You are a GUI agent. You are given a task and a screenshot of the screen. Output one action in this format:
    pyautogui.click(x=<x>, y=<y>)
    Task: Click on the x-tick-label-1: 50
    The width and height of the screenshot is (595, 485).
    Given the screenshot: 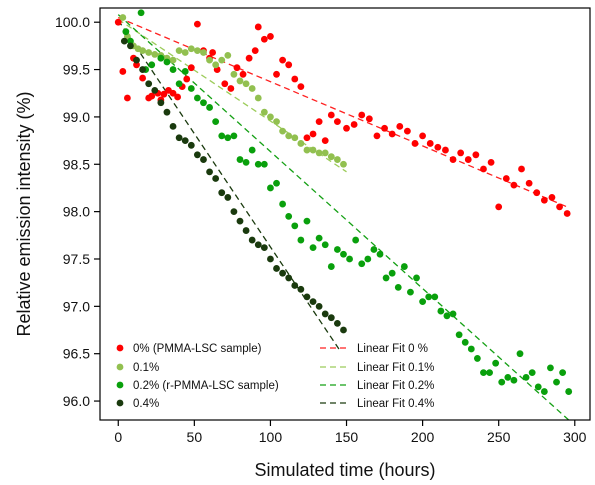 What is the action you would take?
    pyautogui.click(x=195, y=437)
    